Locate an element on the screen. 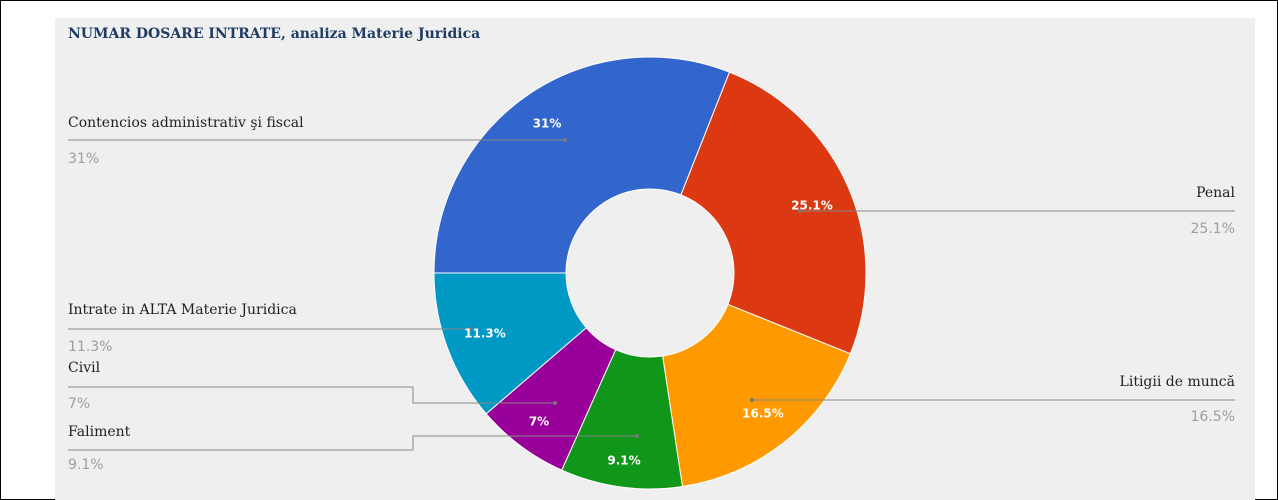  legend-value: 31% is located at coordinates (83, 159).